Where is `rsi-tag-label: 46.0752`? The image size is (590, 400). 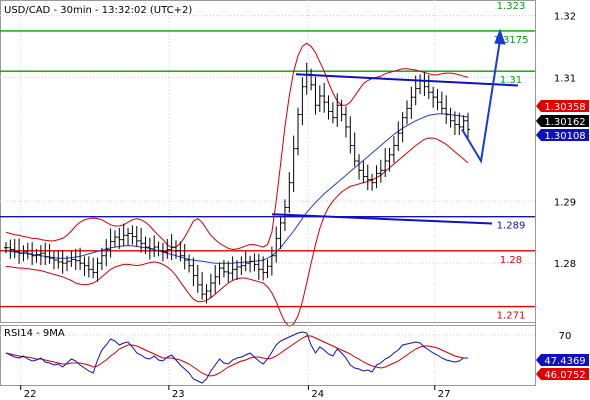
rsi-tag-label: 46.0752 is located at coordinates (564, 375).